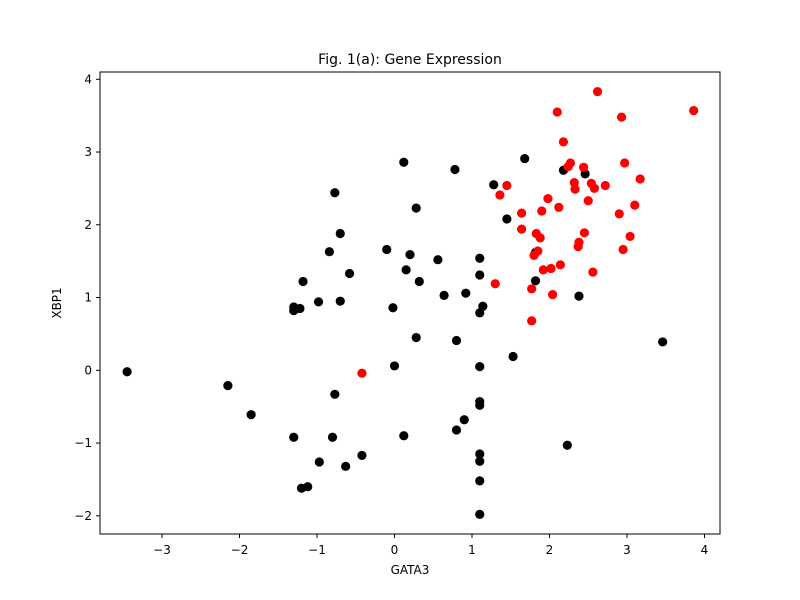 This screenshot has height=600, width=800. I want to click on y-axis: −2 −1 0 1 2 3 4, so click(87, 297).